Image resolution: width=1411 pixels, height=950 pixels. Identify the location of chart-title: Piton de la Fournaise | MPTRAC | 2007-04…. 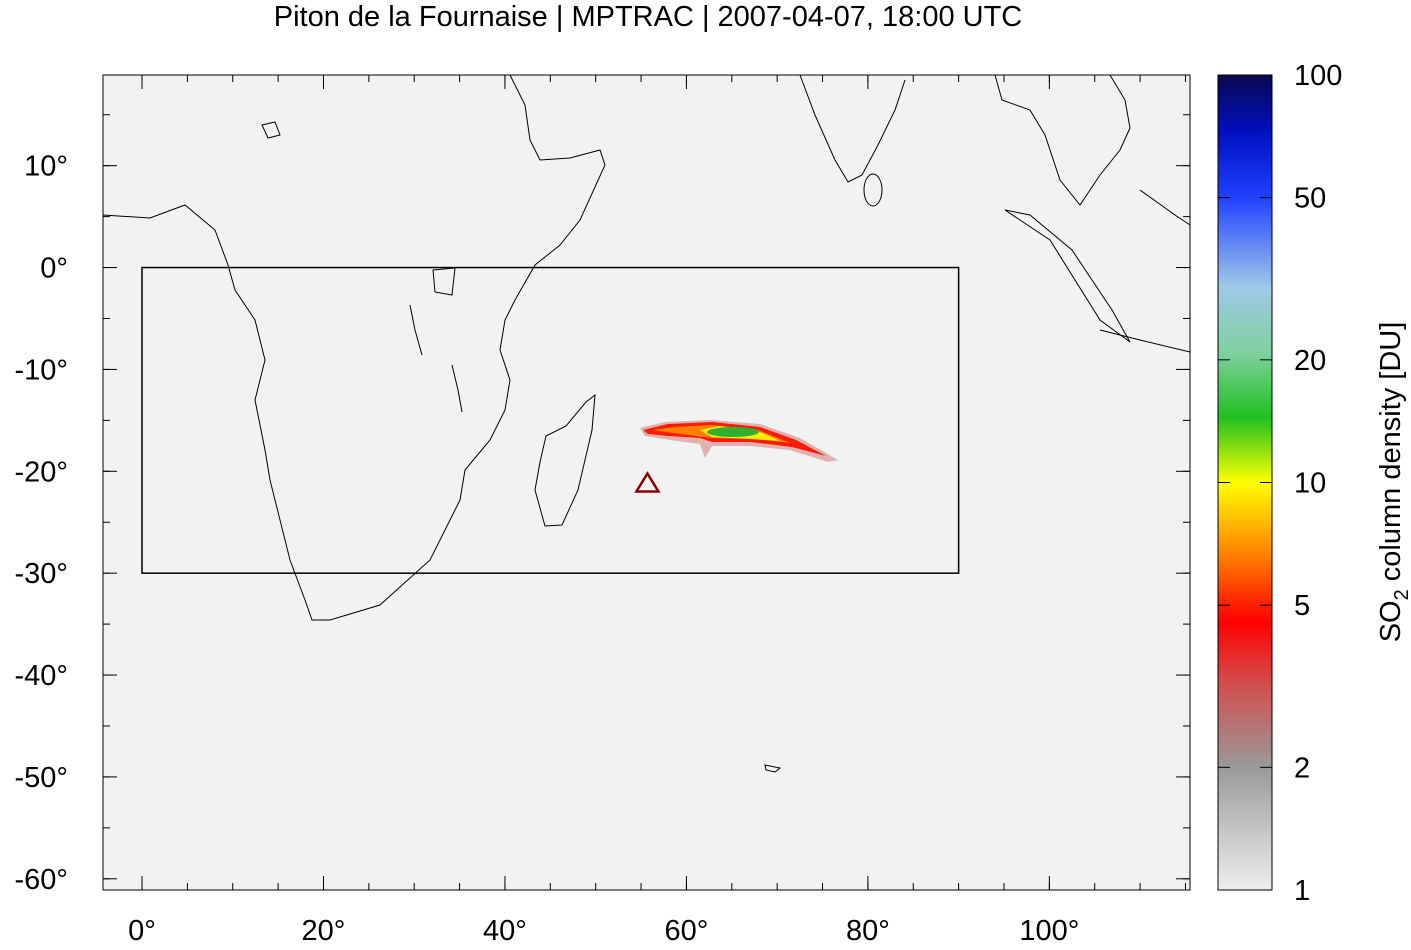
(648, 17).